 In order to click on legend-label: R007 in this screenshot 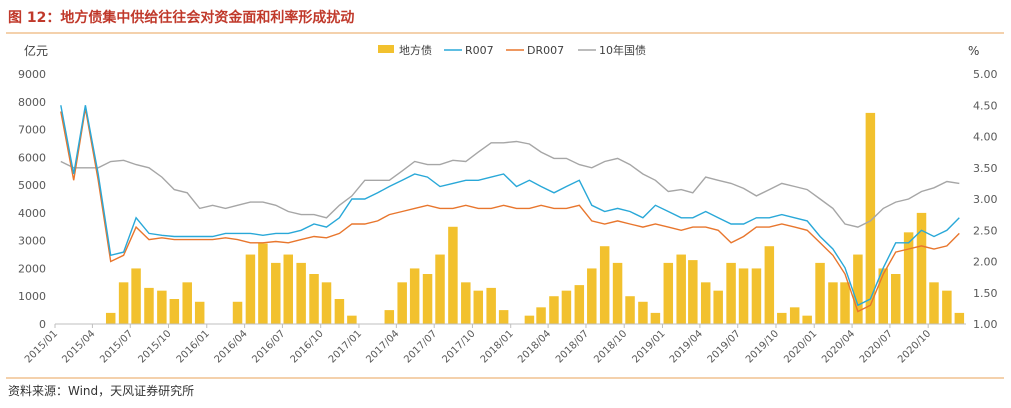, I will do `click(479, 50)`.